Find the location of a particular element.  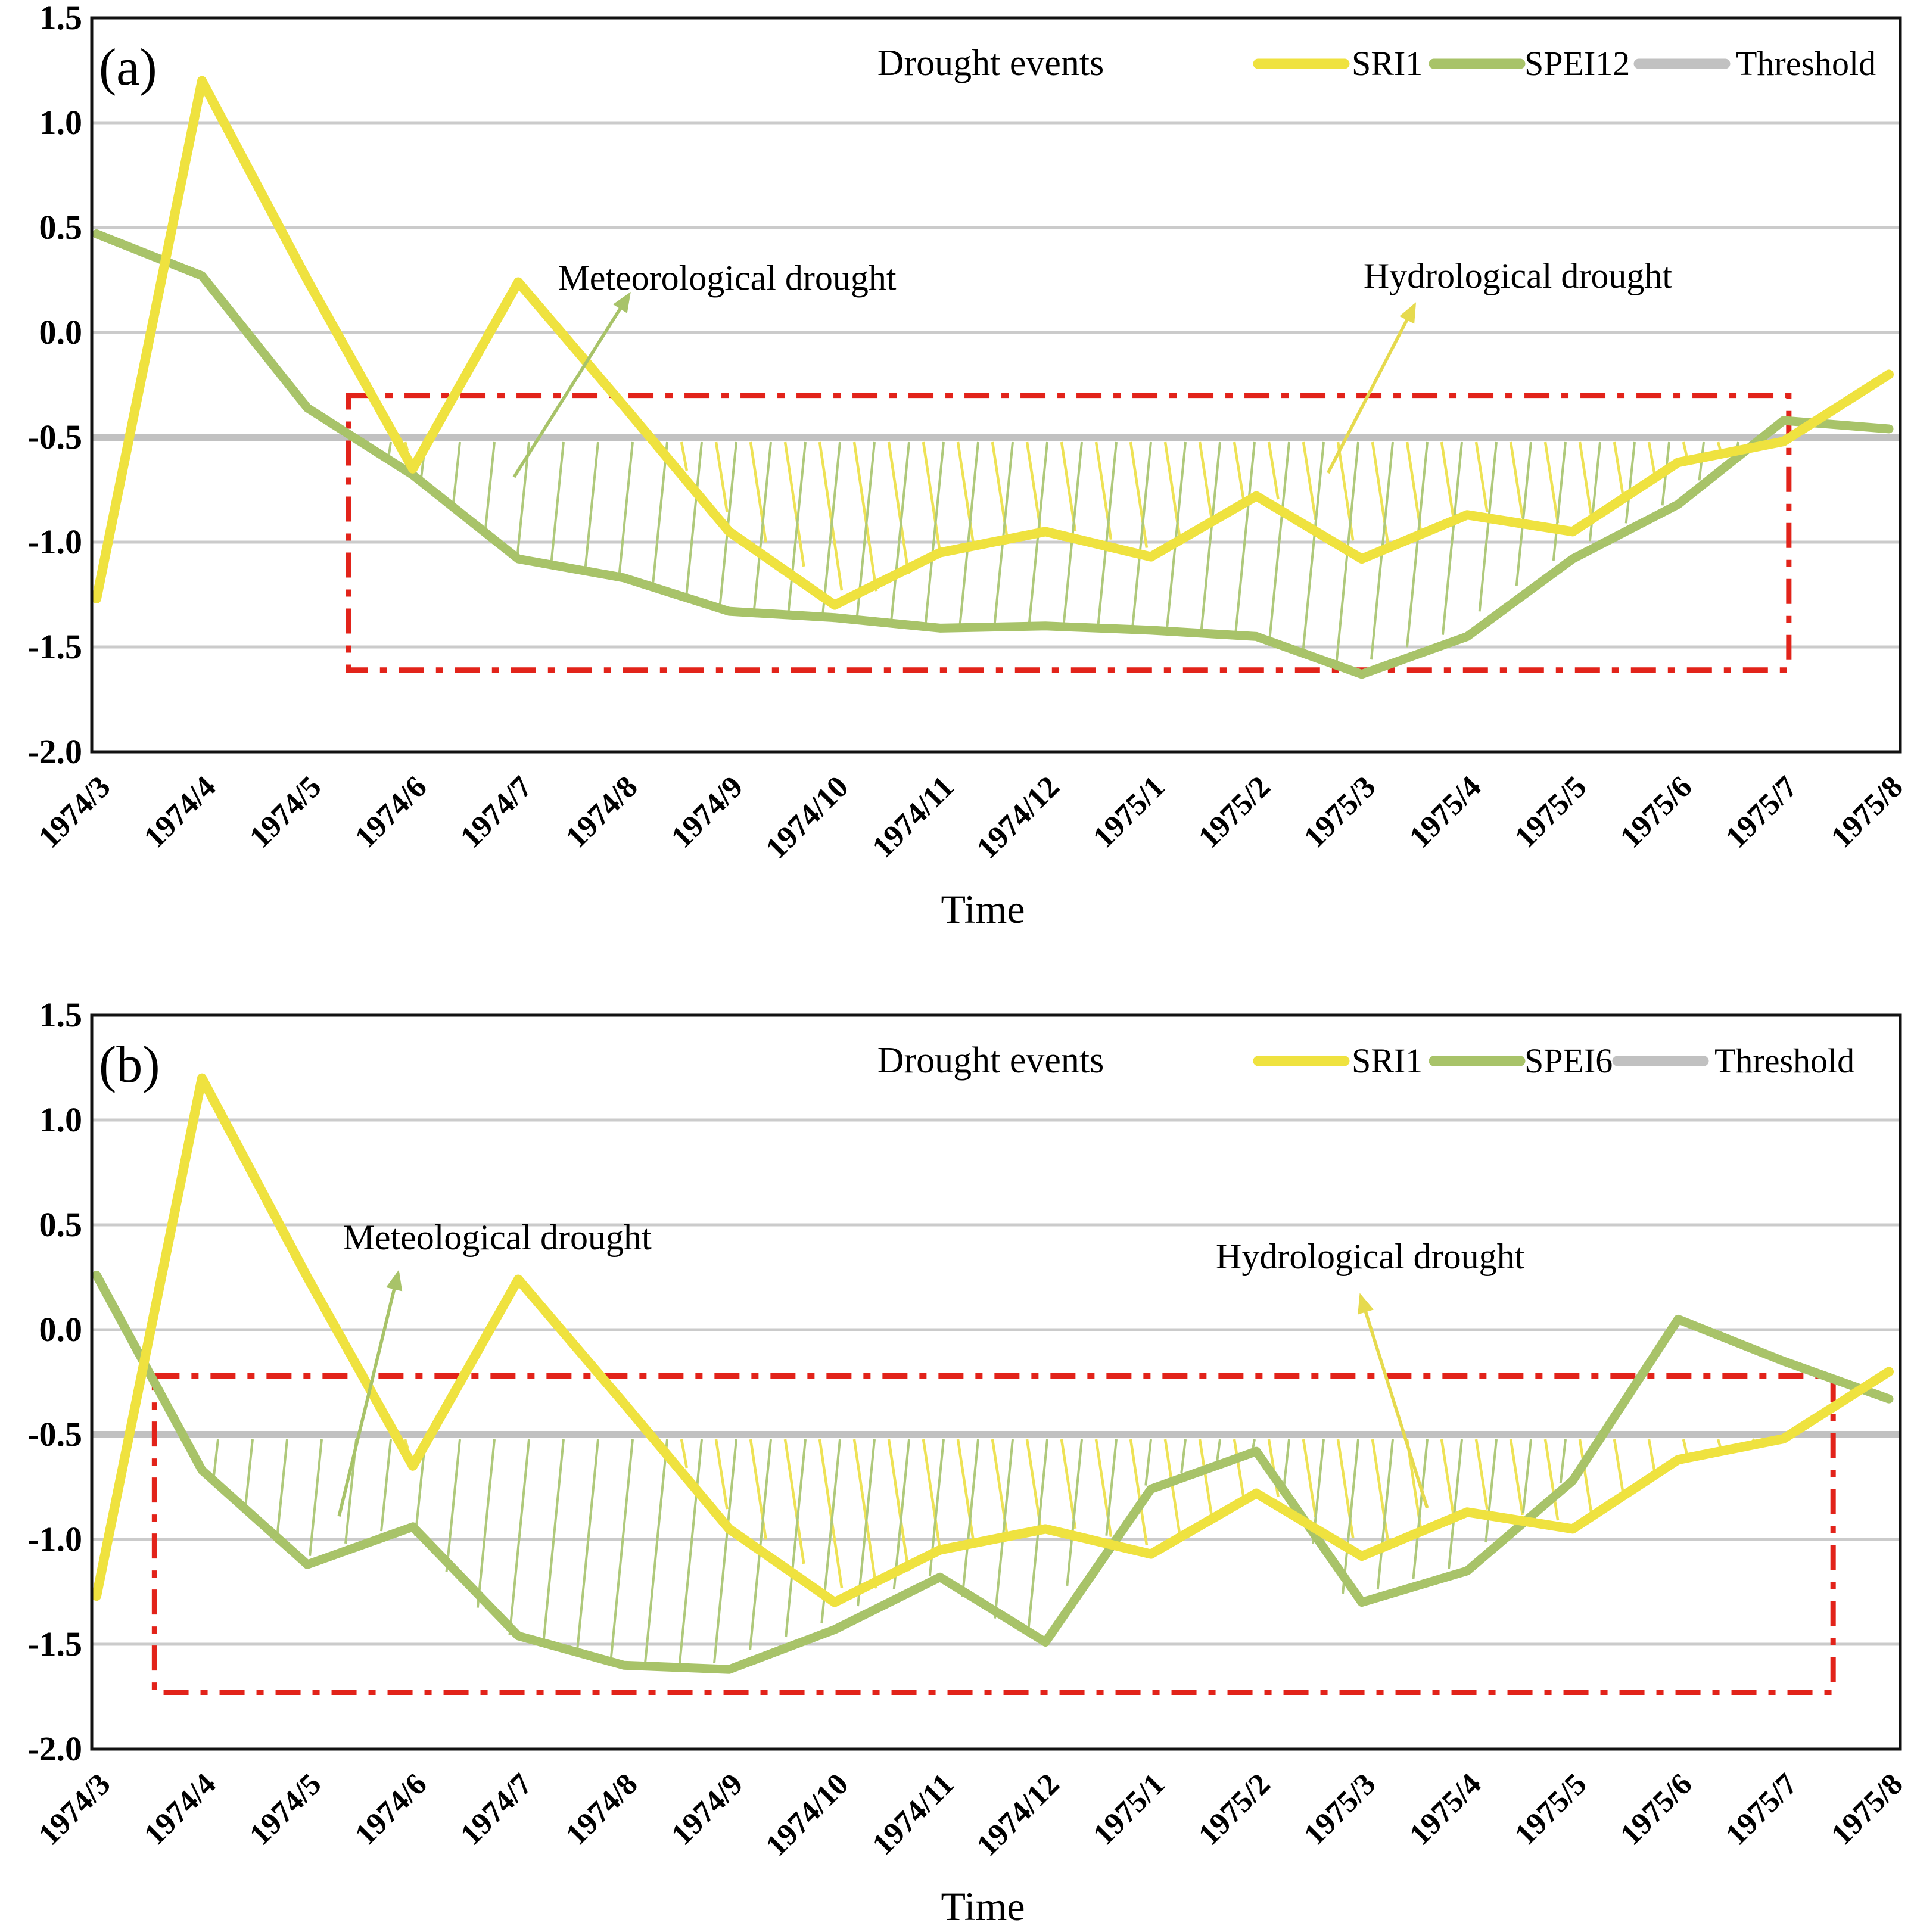

y-tick-label: -2.0 is located at coordinates (54, 751).